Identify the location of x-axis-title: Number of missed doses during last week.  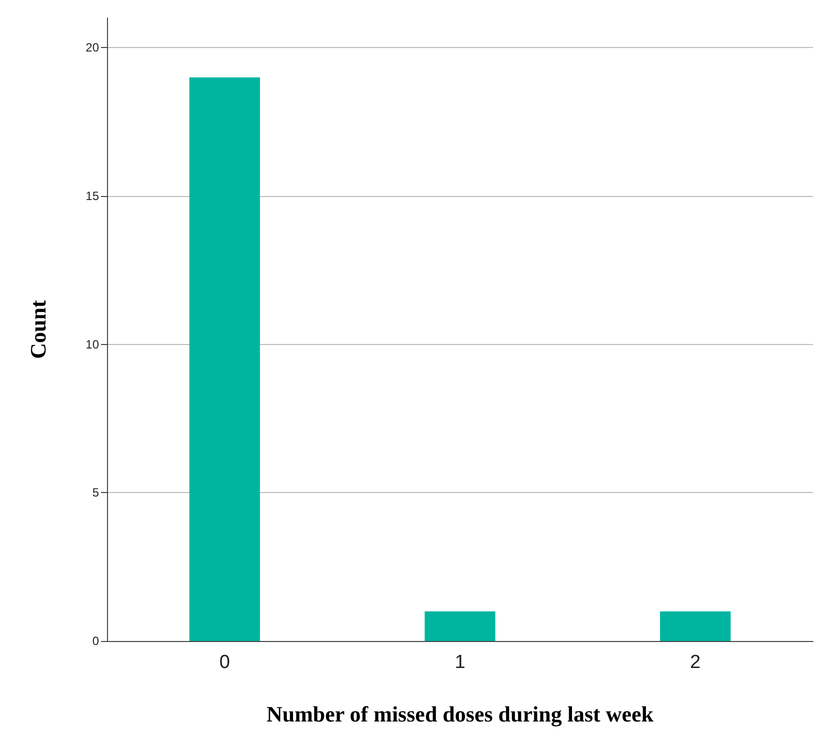
(460, 714).